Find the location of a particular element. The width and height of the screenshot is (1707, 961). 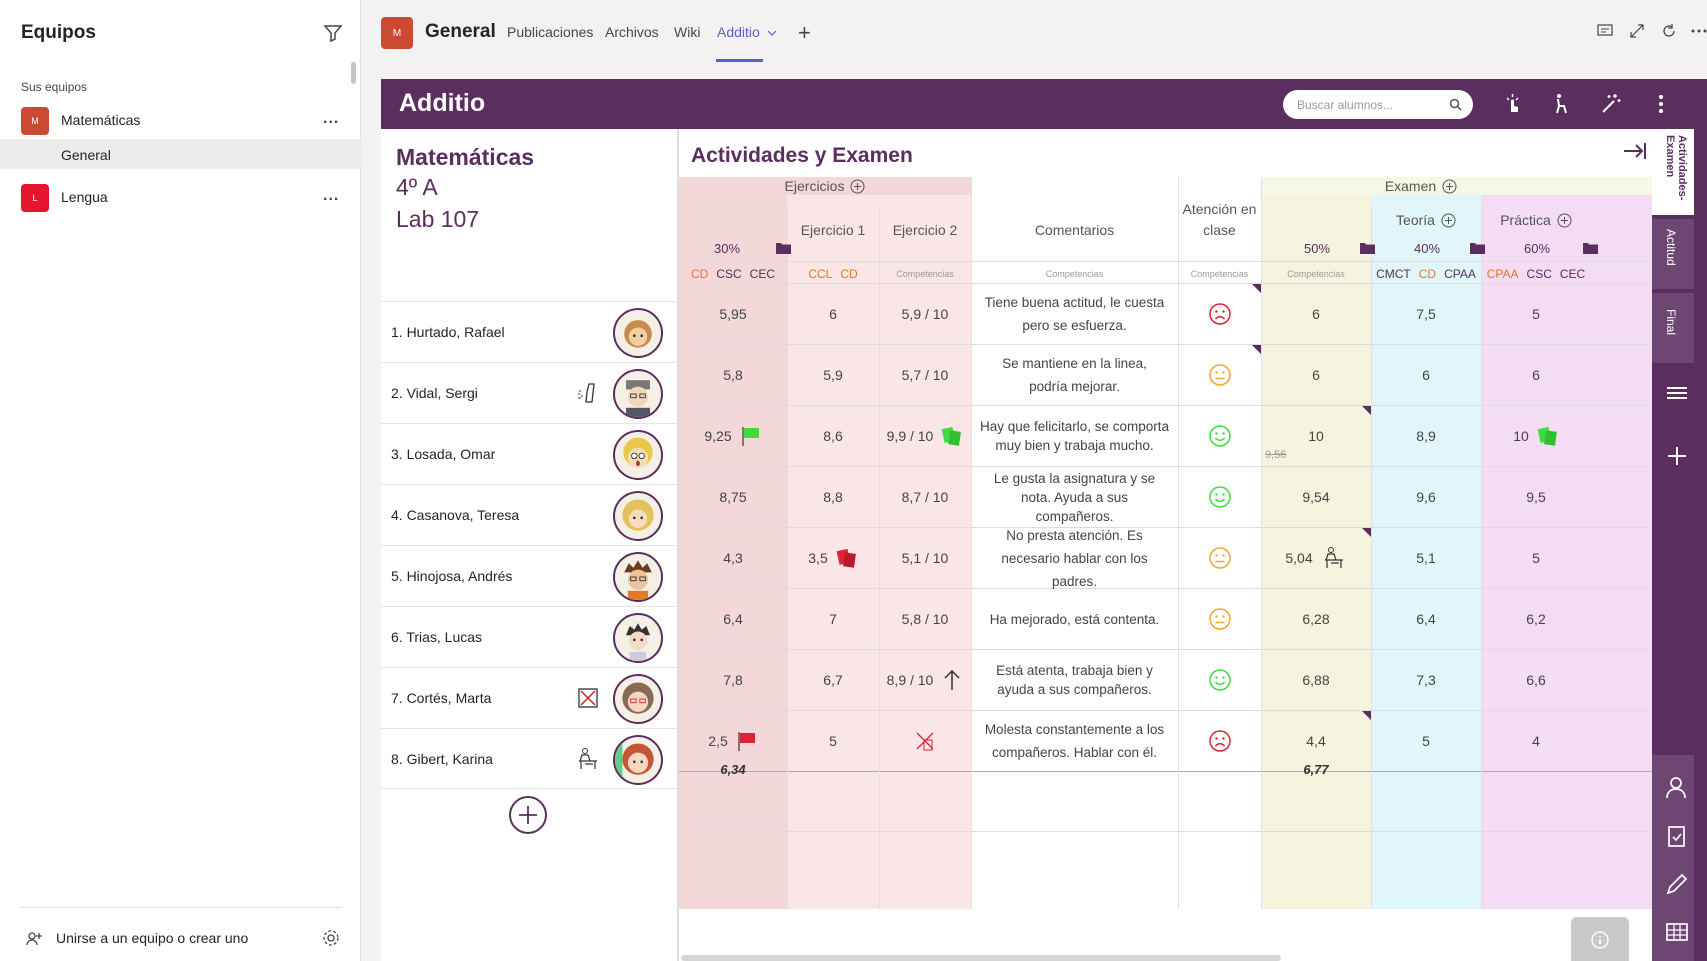

grade-cell: 6,88 is located at coordinates (1316, 680).